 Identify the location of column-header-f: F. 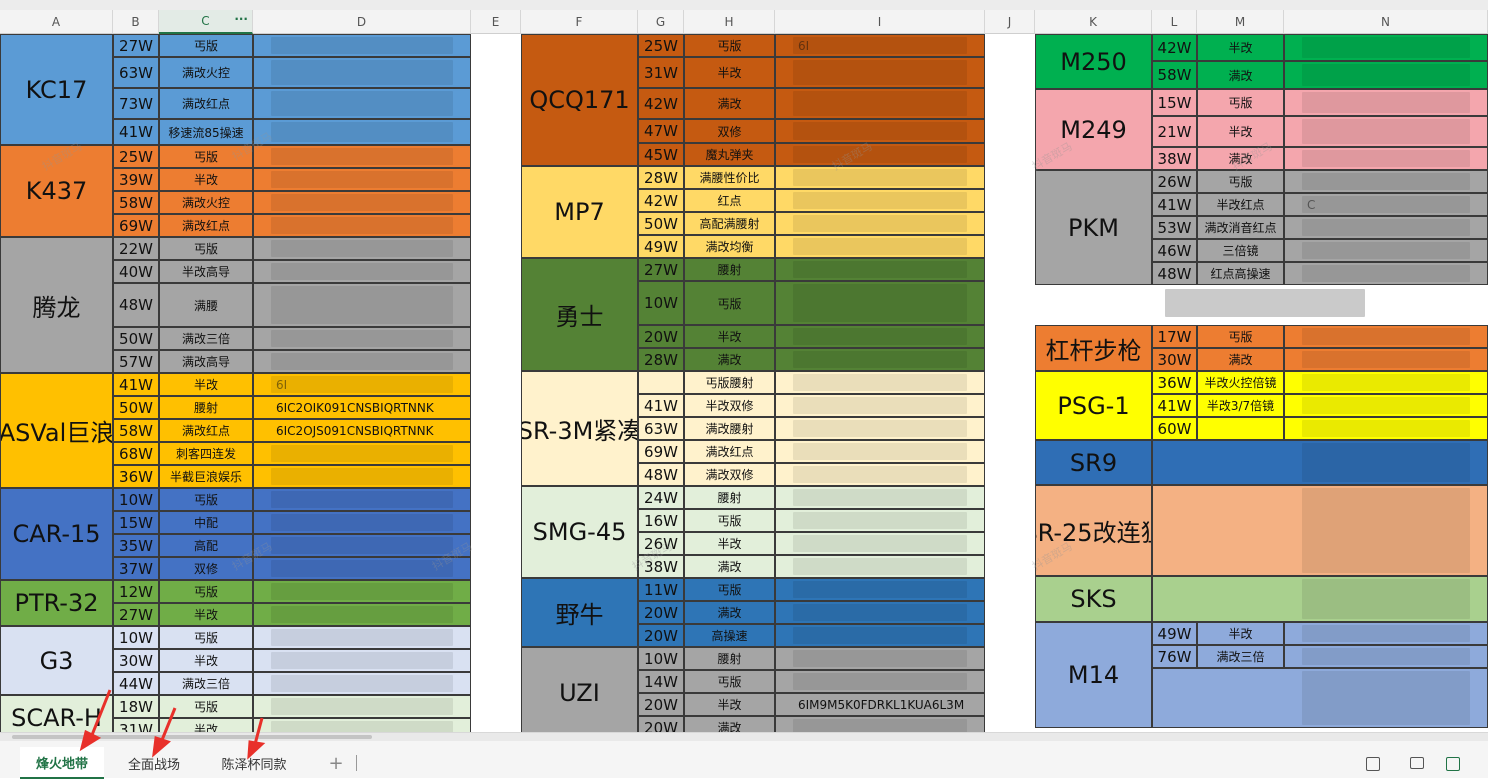
(579, 22).